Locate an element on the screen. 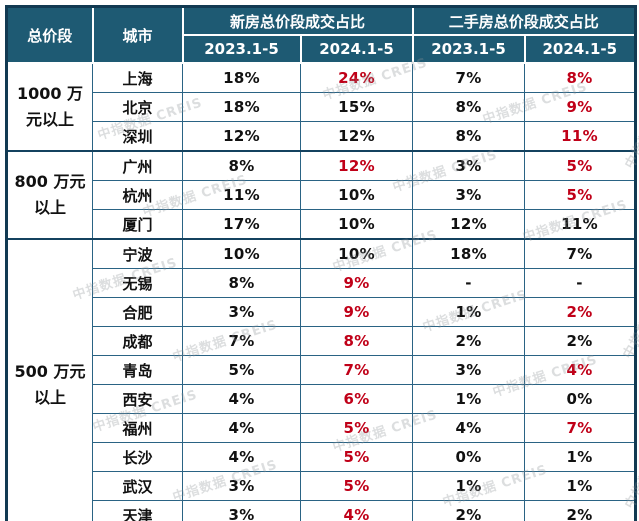  city-cell: 无锡 is located at coordinates (137, 283).